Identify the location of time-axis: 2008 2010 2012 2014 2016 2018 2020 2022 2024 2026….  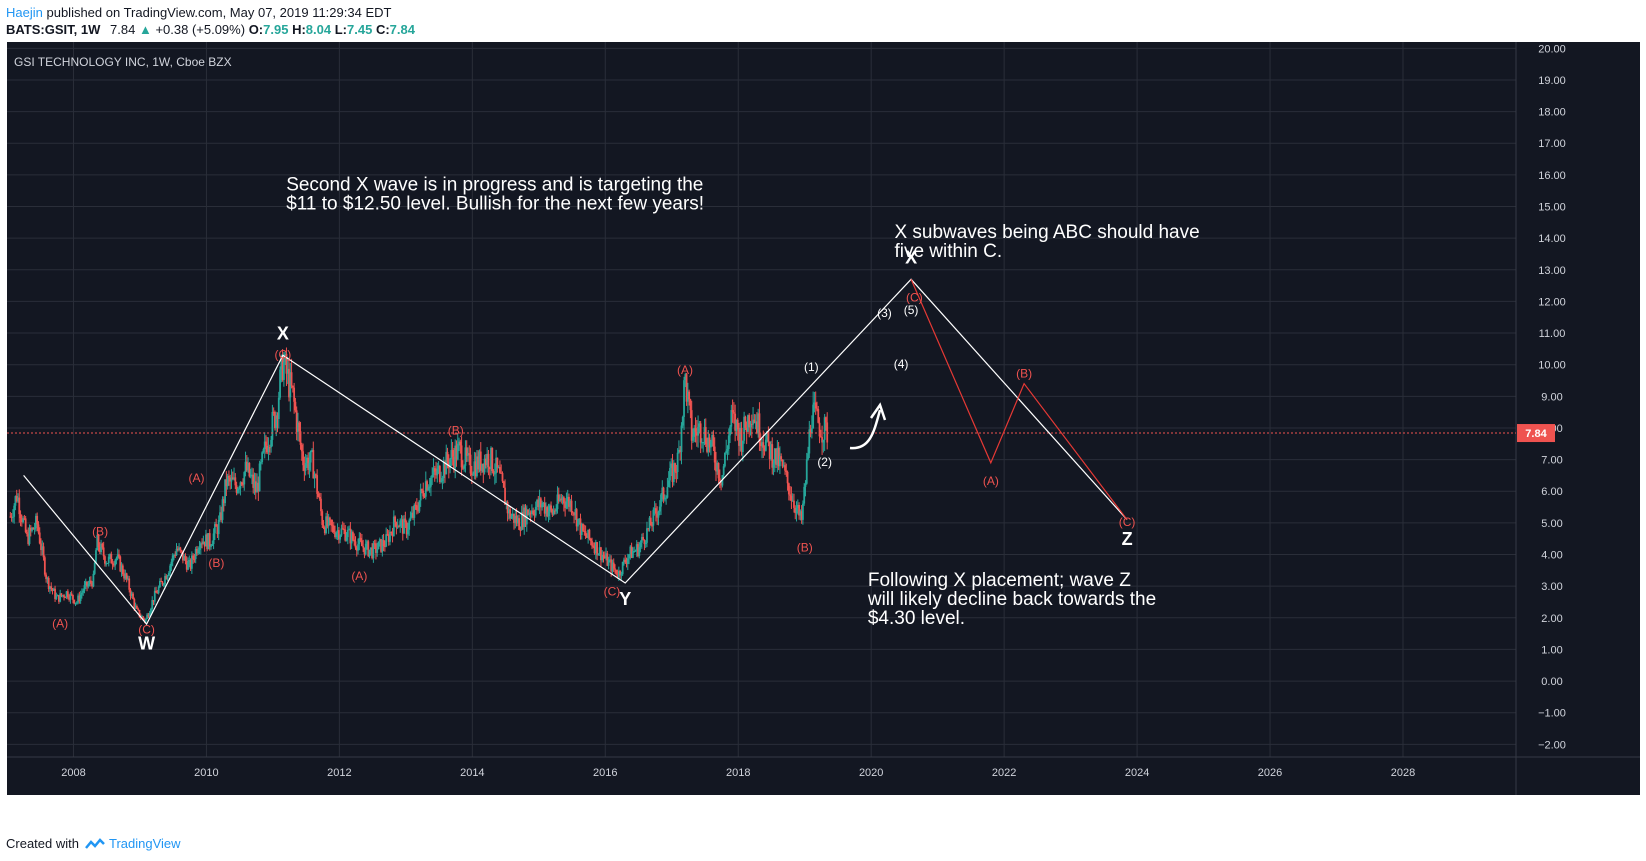
(738, 773).